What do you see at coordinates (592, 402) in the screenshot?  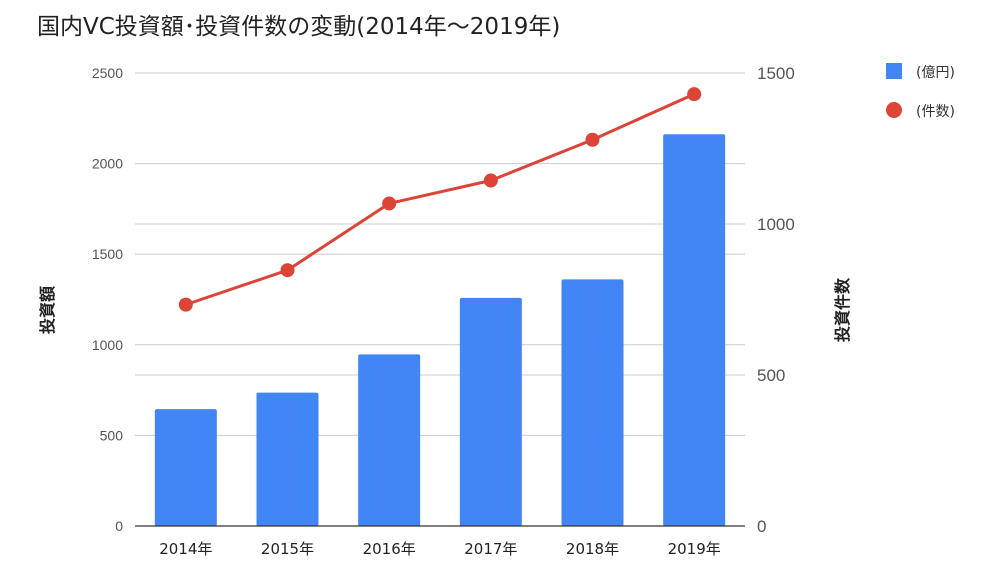 I see `bar-2018年` at bounding box center [592, 402].